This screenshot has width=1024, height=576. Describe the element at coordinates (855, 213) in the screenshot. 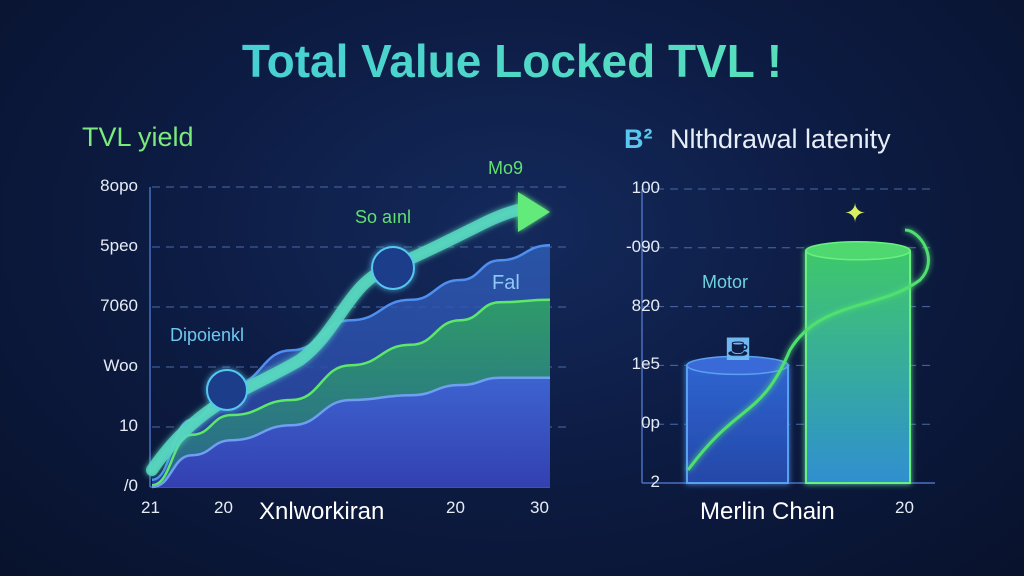

I see `sparkle-icon: ✦` at that location.